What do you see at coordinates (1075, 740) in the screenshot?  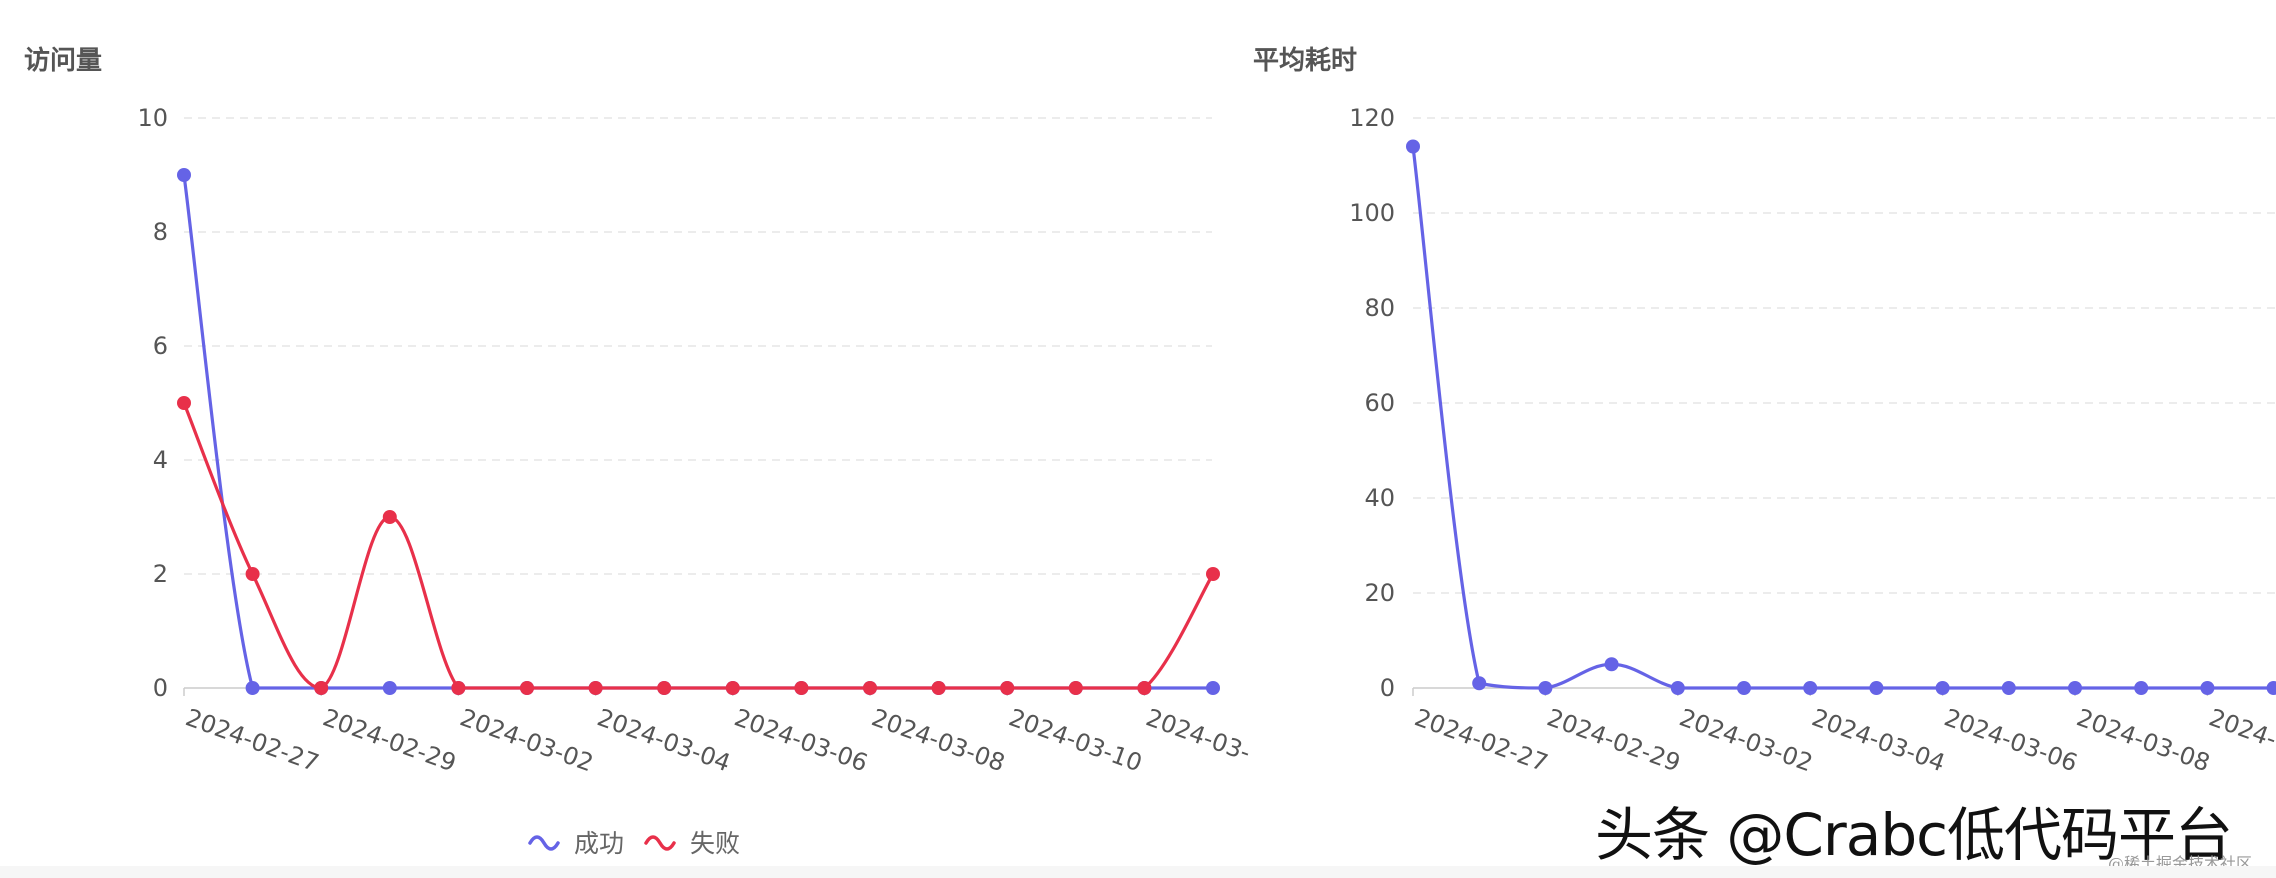 I see `x-tick-label: 2024-03-10` at bounding box center [1075, 740].